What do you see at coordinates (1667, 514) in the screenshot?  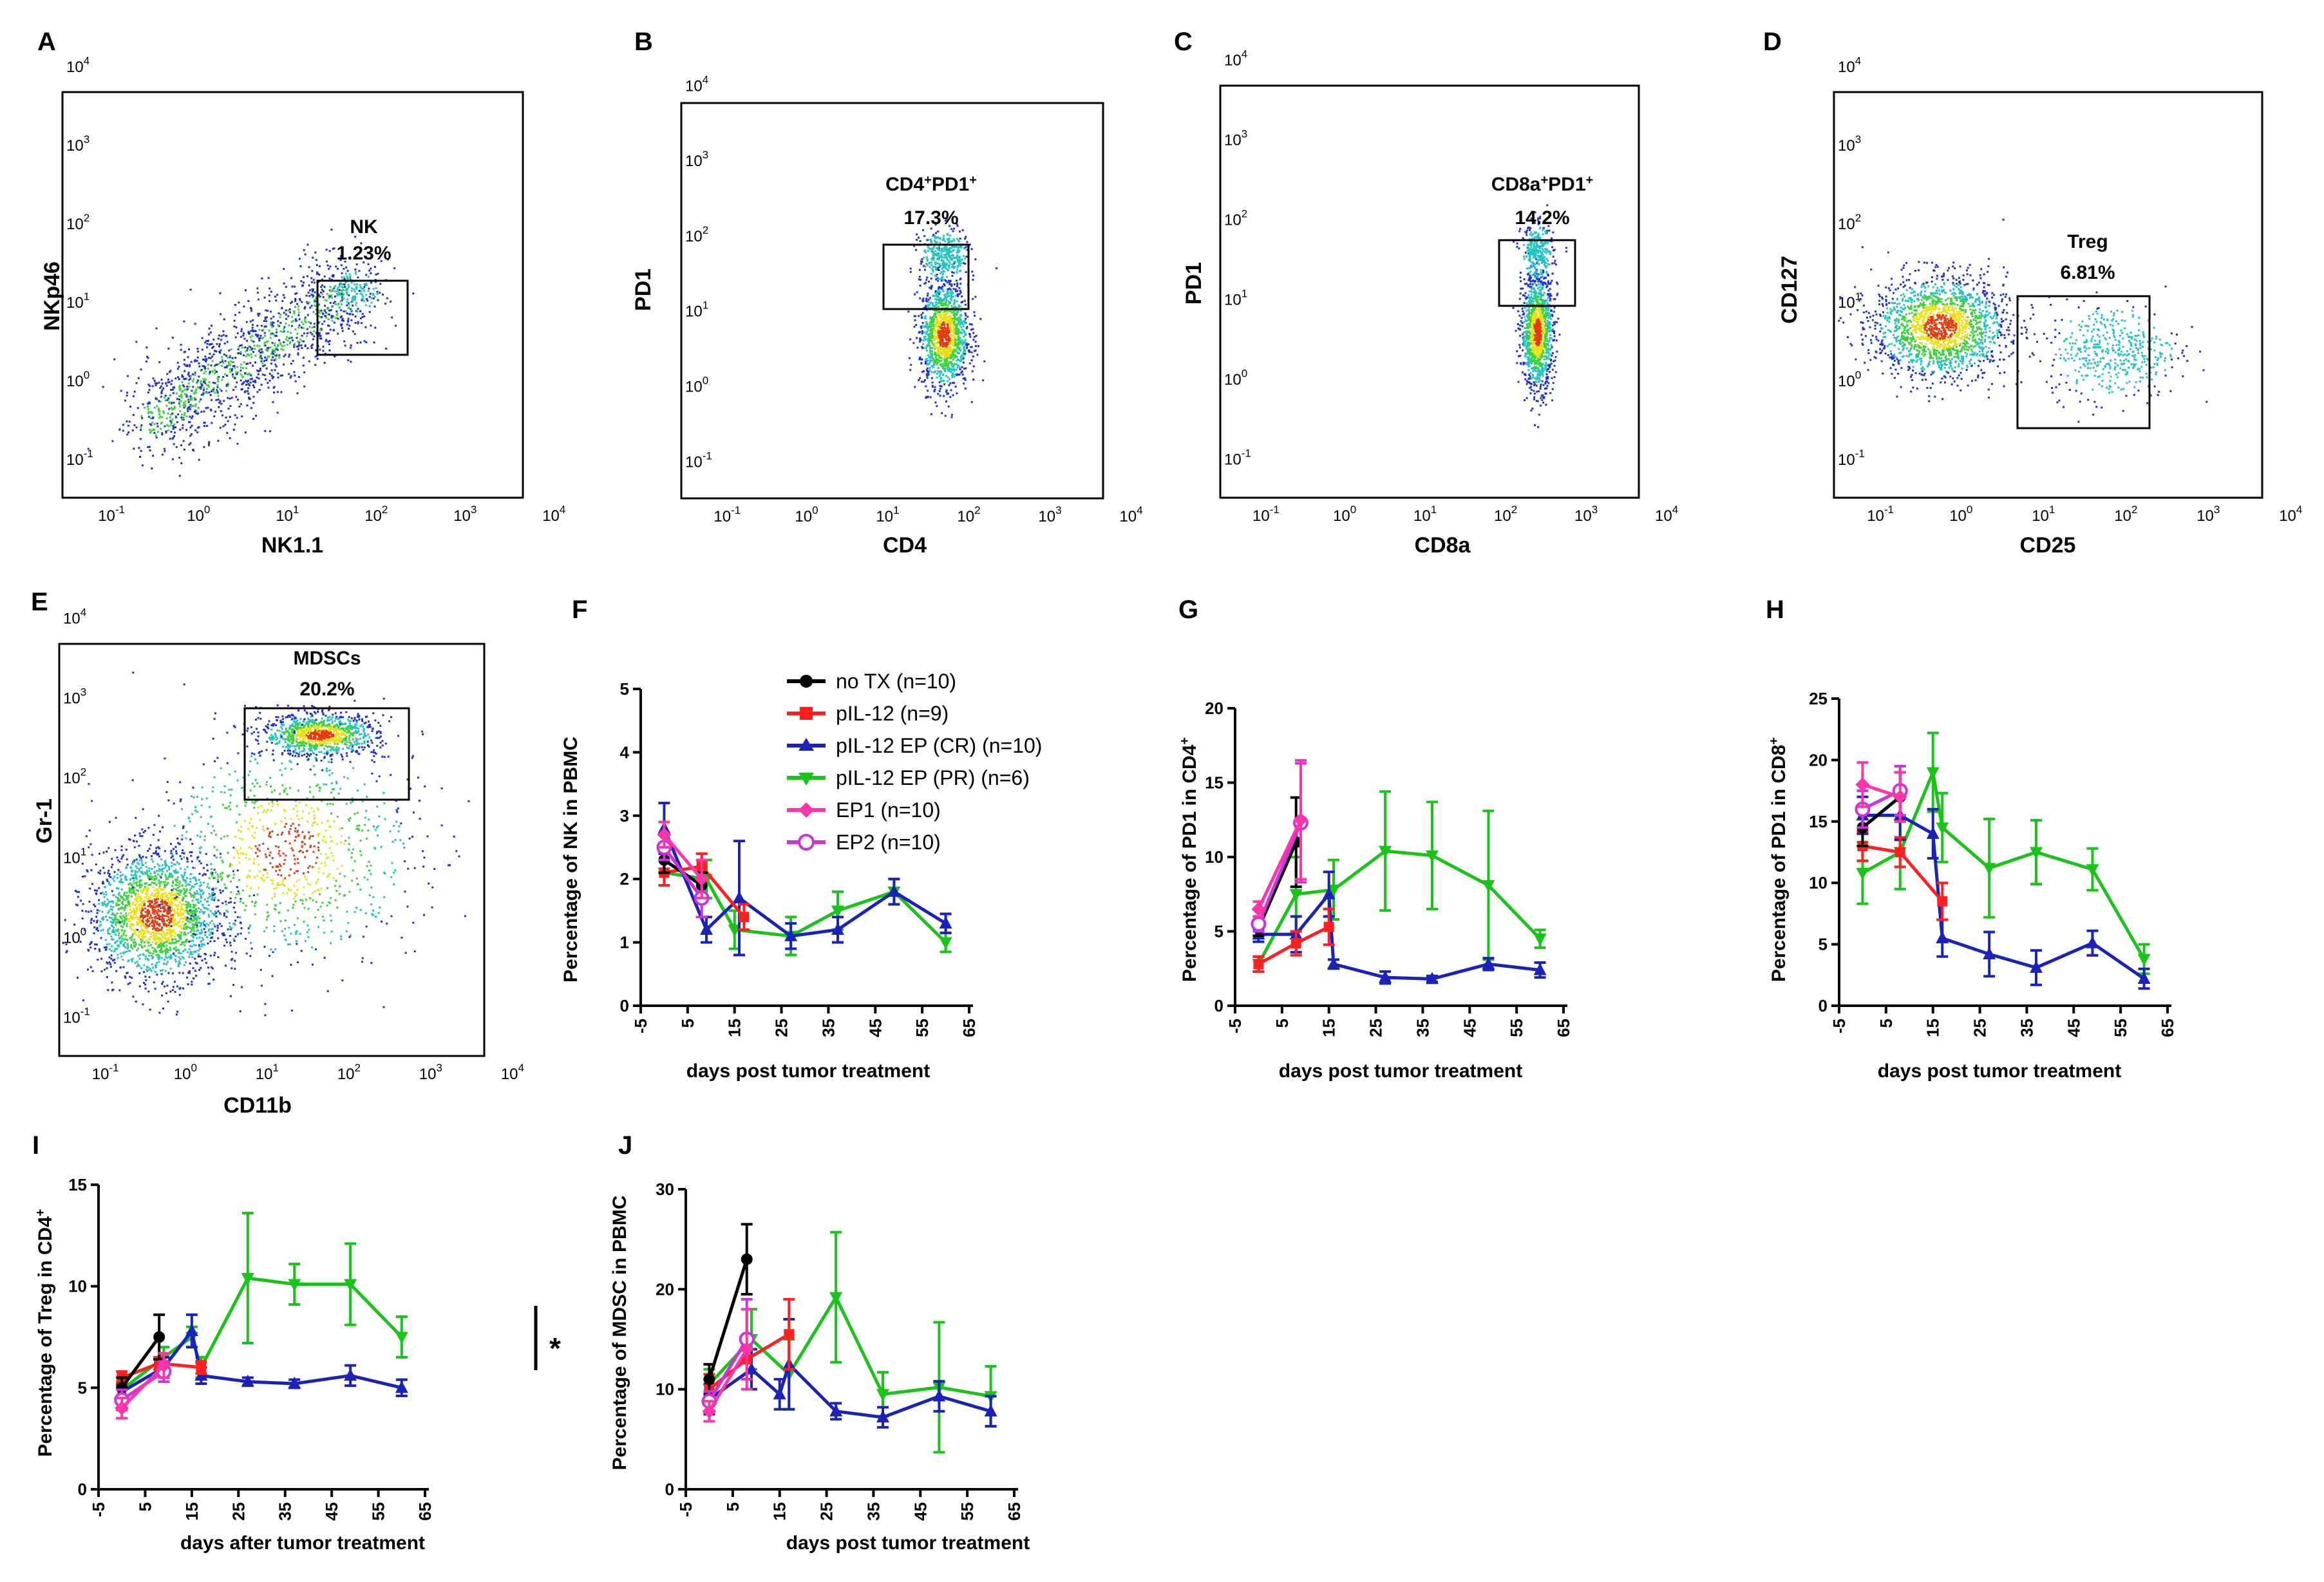 I see `x-tick-label: 104` at bounding box center [1667, 514].